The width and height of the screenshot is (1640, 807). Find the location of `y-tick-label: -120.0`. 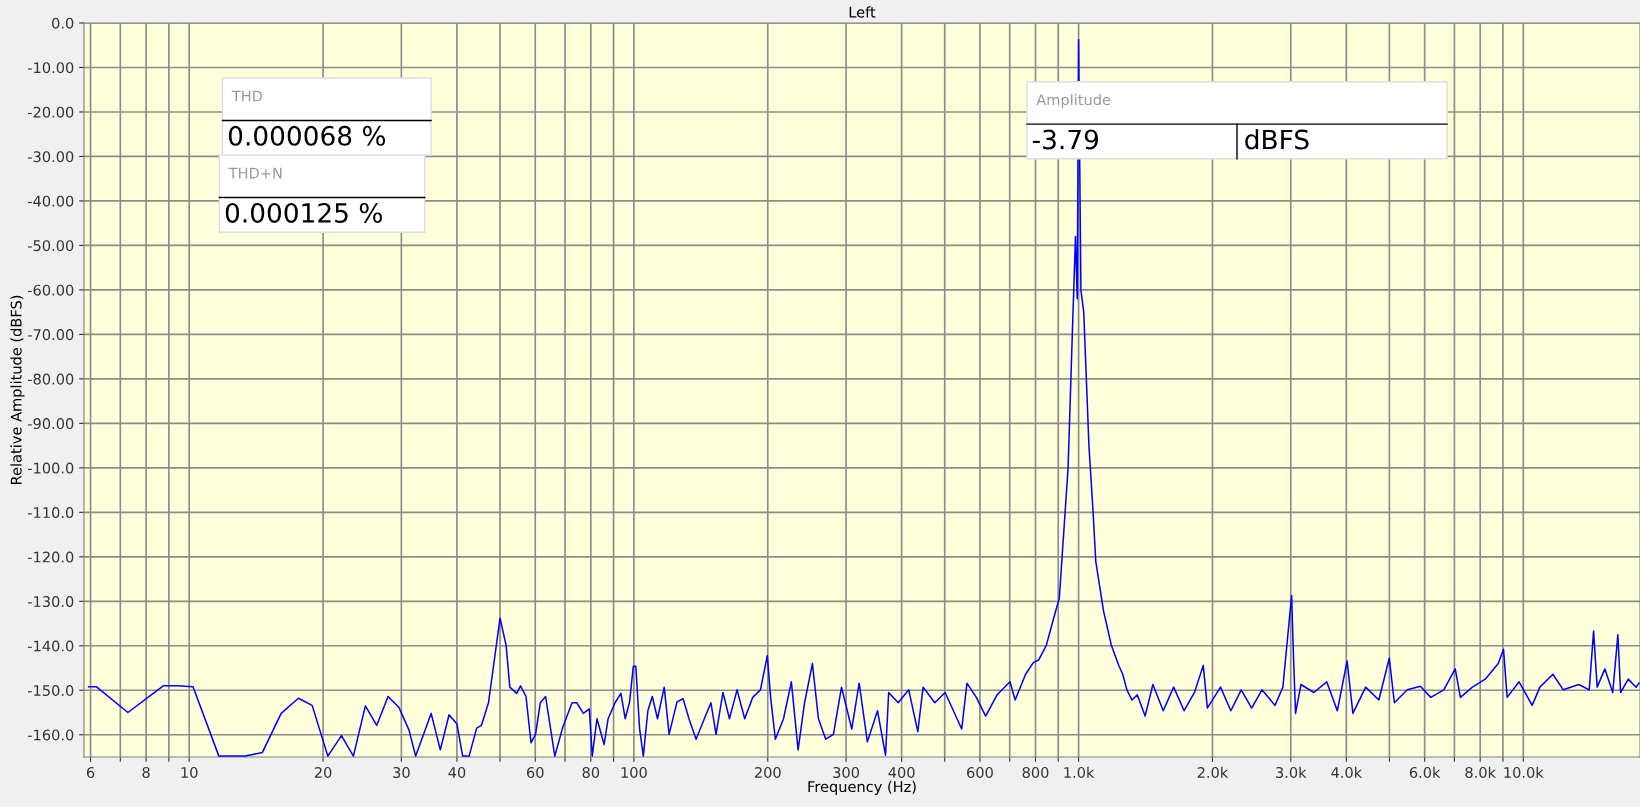

y-tick-label: -120.0 is located at coordinates (50, 557).